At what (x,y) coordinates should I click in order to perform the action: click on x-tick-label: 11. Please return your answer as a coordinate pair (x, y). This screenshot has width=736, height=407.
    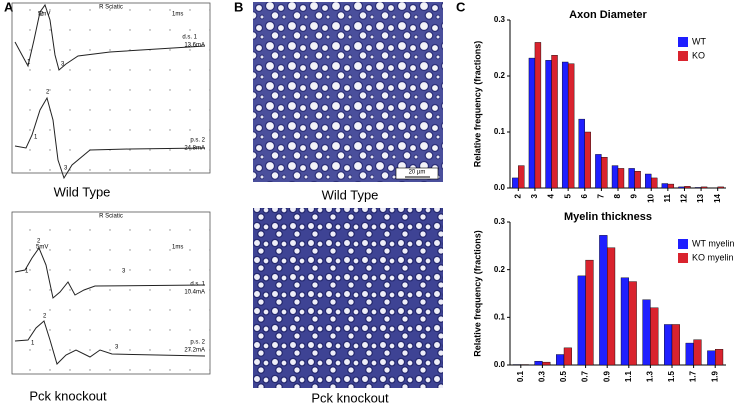
    Looking at the image, I should click on (667, 197).